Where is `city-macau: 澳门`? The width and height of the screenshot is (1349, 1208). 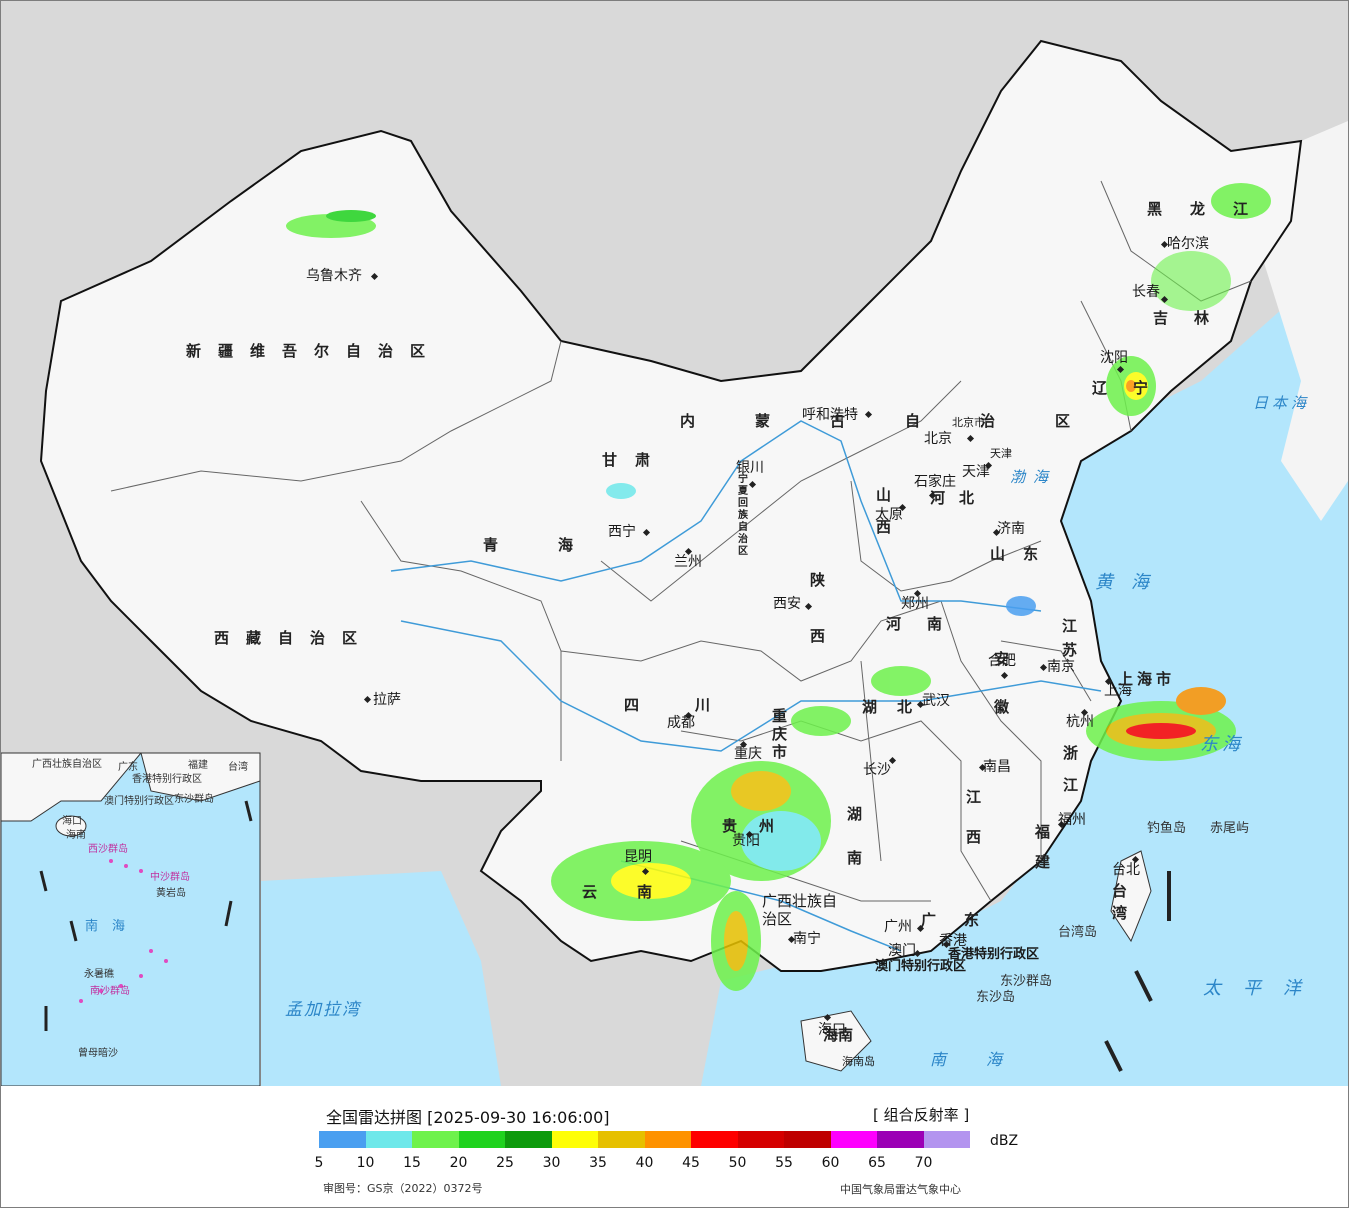 city-macau: 澳门 is located at coordinates (902, 951).